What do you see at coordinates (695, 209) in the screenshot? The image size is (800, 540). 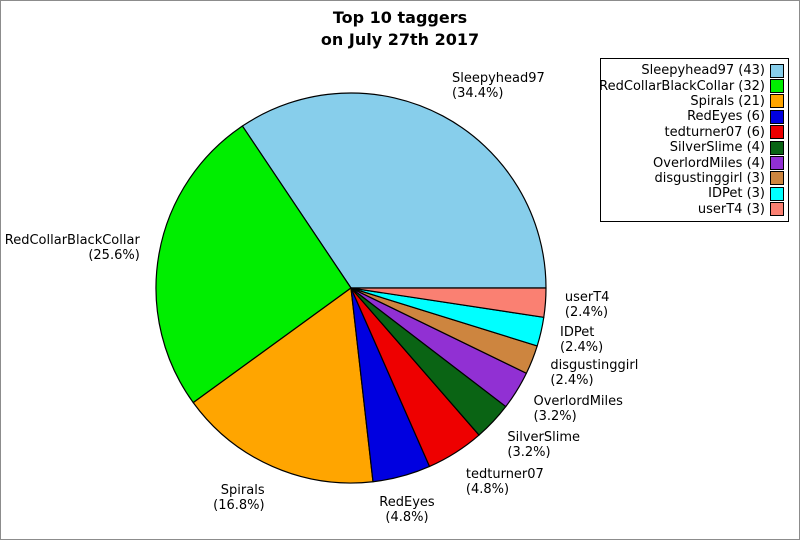 I see `legend-item-userT4: userT4 (3)` at bounding box center [695, 209].